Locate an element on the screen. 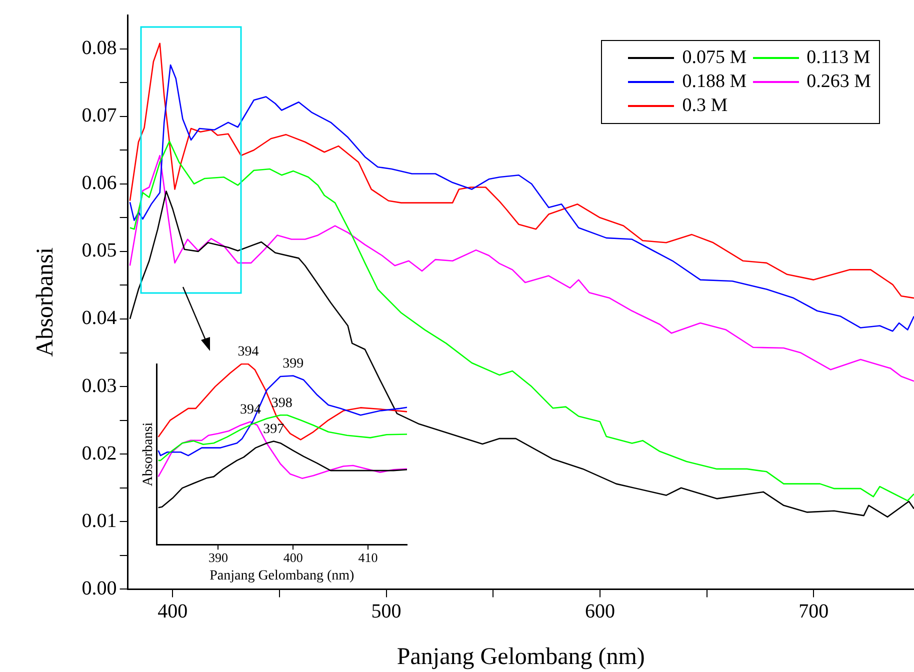 This screenshot has height=672, width=914. legend-label: 0.3 M is located at coordinates (705, 106).